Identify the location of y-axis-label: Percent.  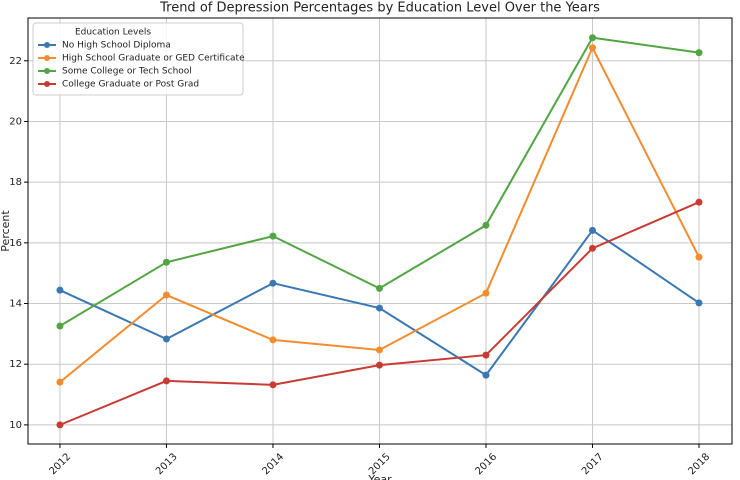
(6, 231).